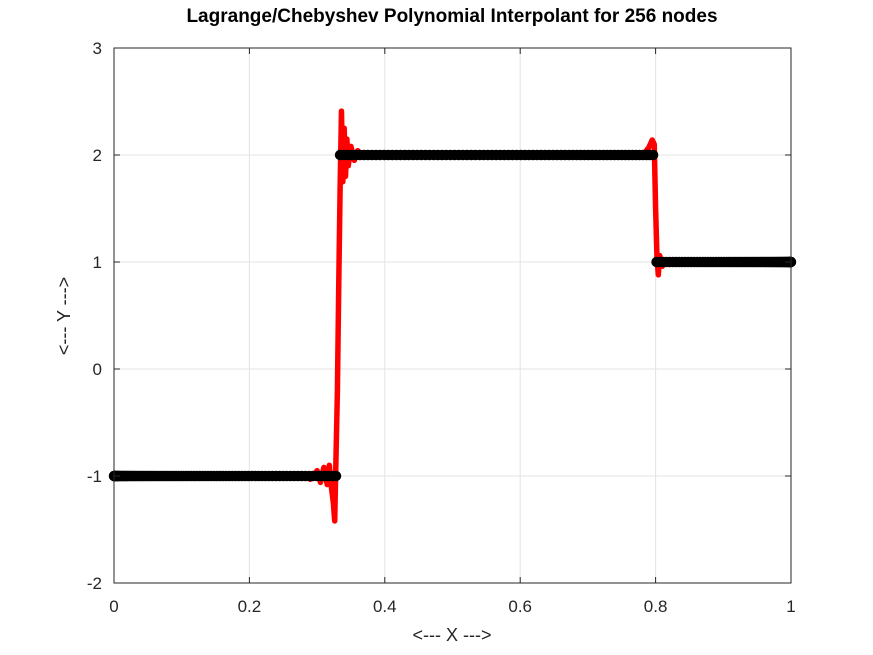 The height and width of the screenshot is (655, 873). What do you see at coordinates (385, 606) in the screenshot?
I see `x-tick-label: 0.4` at bounding box center [385, 606].